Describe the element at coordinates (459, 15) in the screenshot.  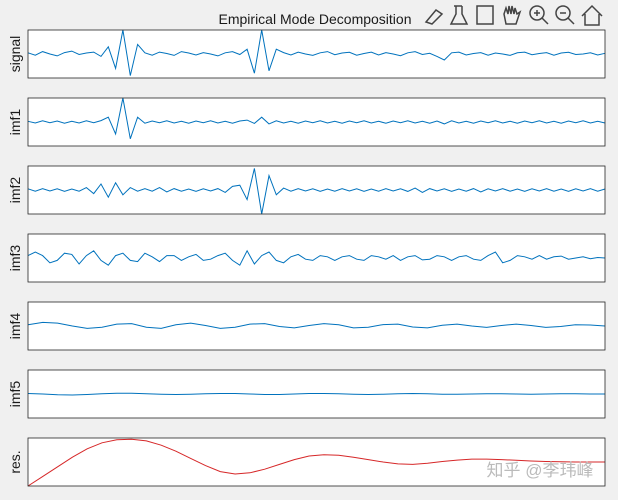
I see `data-tip-icon` at that location.